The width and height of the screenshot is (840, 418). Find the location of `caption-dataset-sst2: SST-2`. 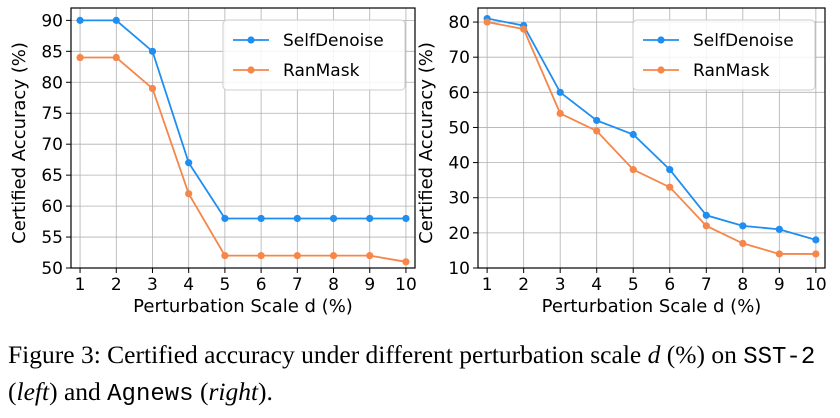

caption-dataset-sst2: SST-2 is located at coordinates (779, 357).